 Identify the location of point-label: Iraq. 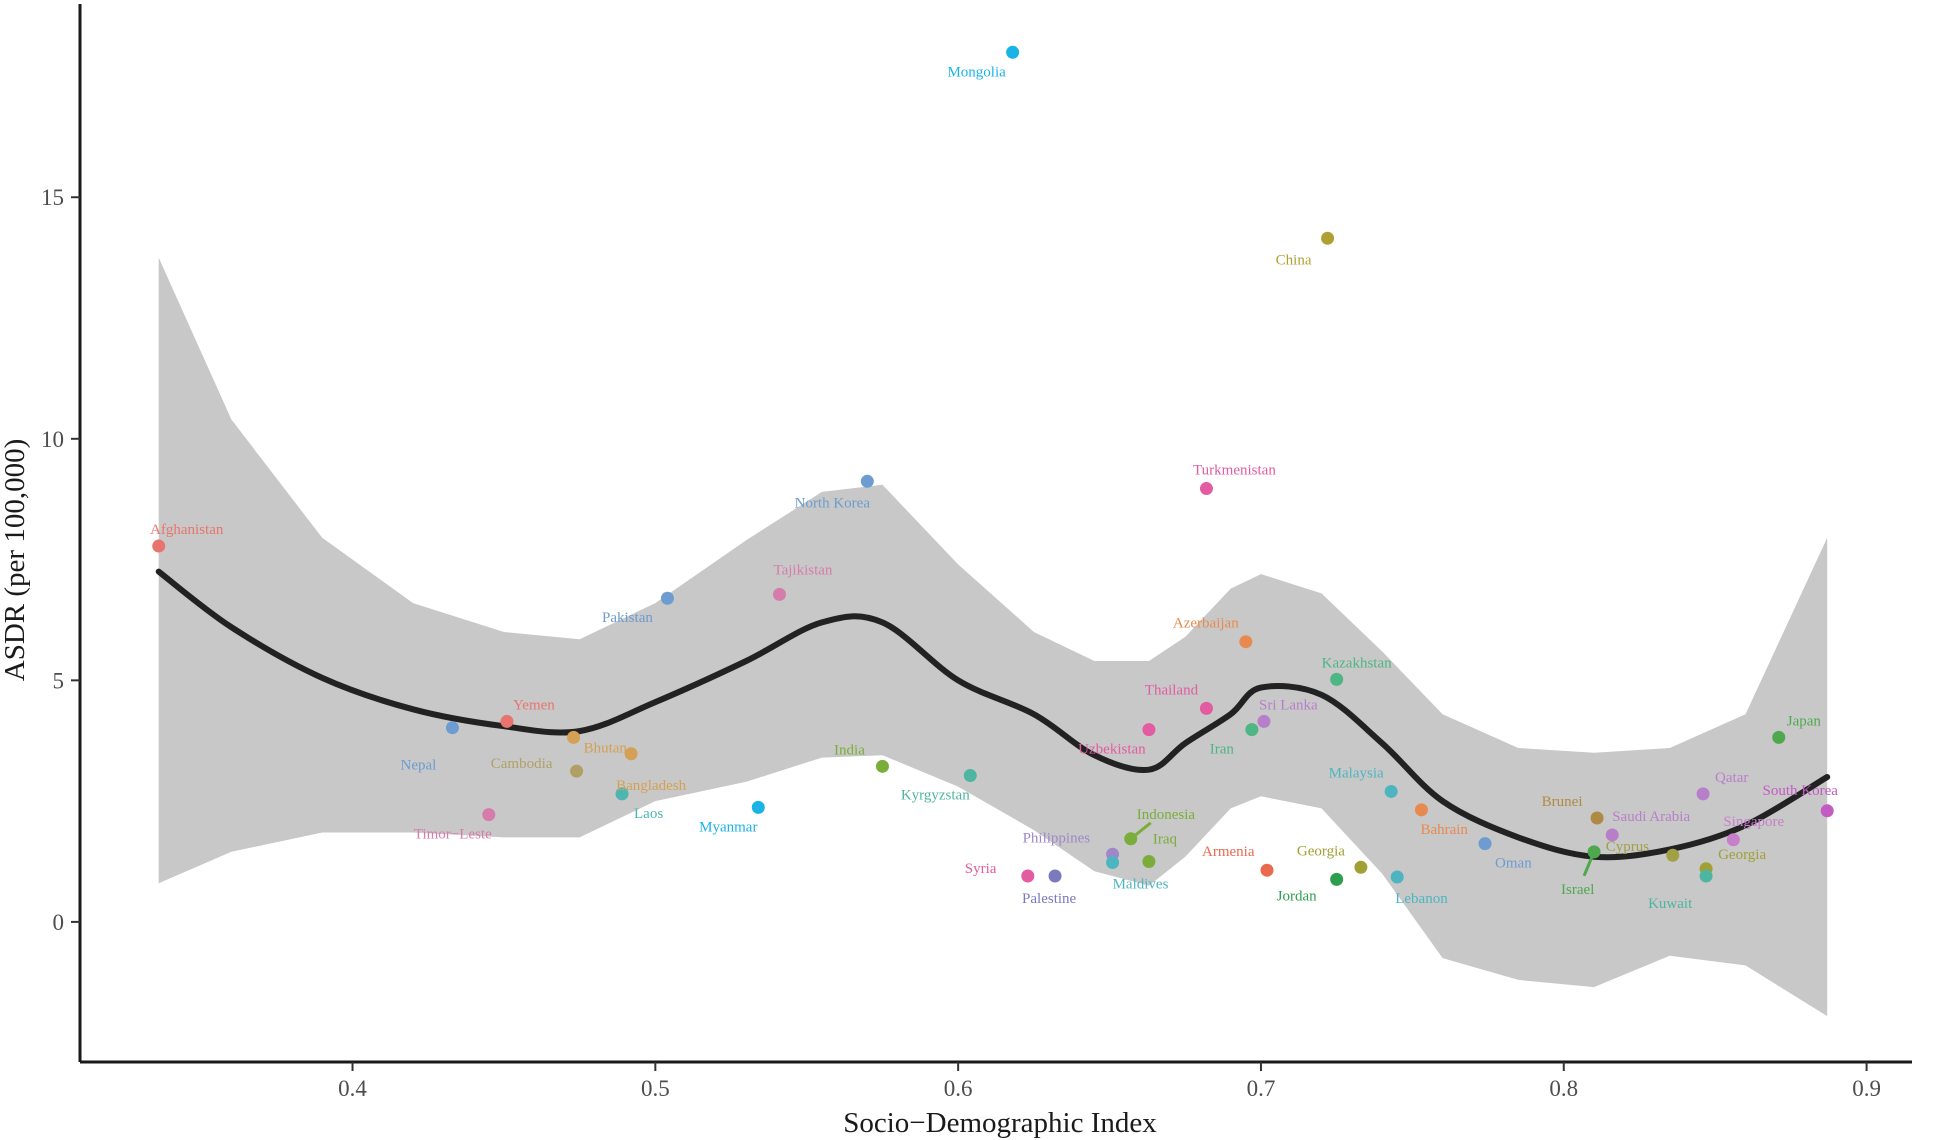
(1165, 840).